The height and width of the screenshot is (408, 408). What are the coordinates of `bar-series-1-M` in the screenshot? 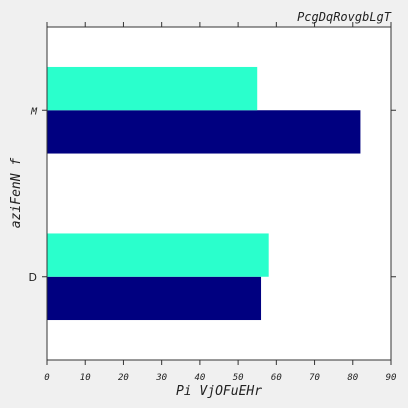 It's located at (152, 88).